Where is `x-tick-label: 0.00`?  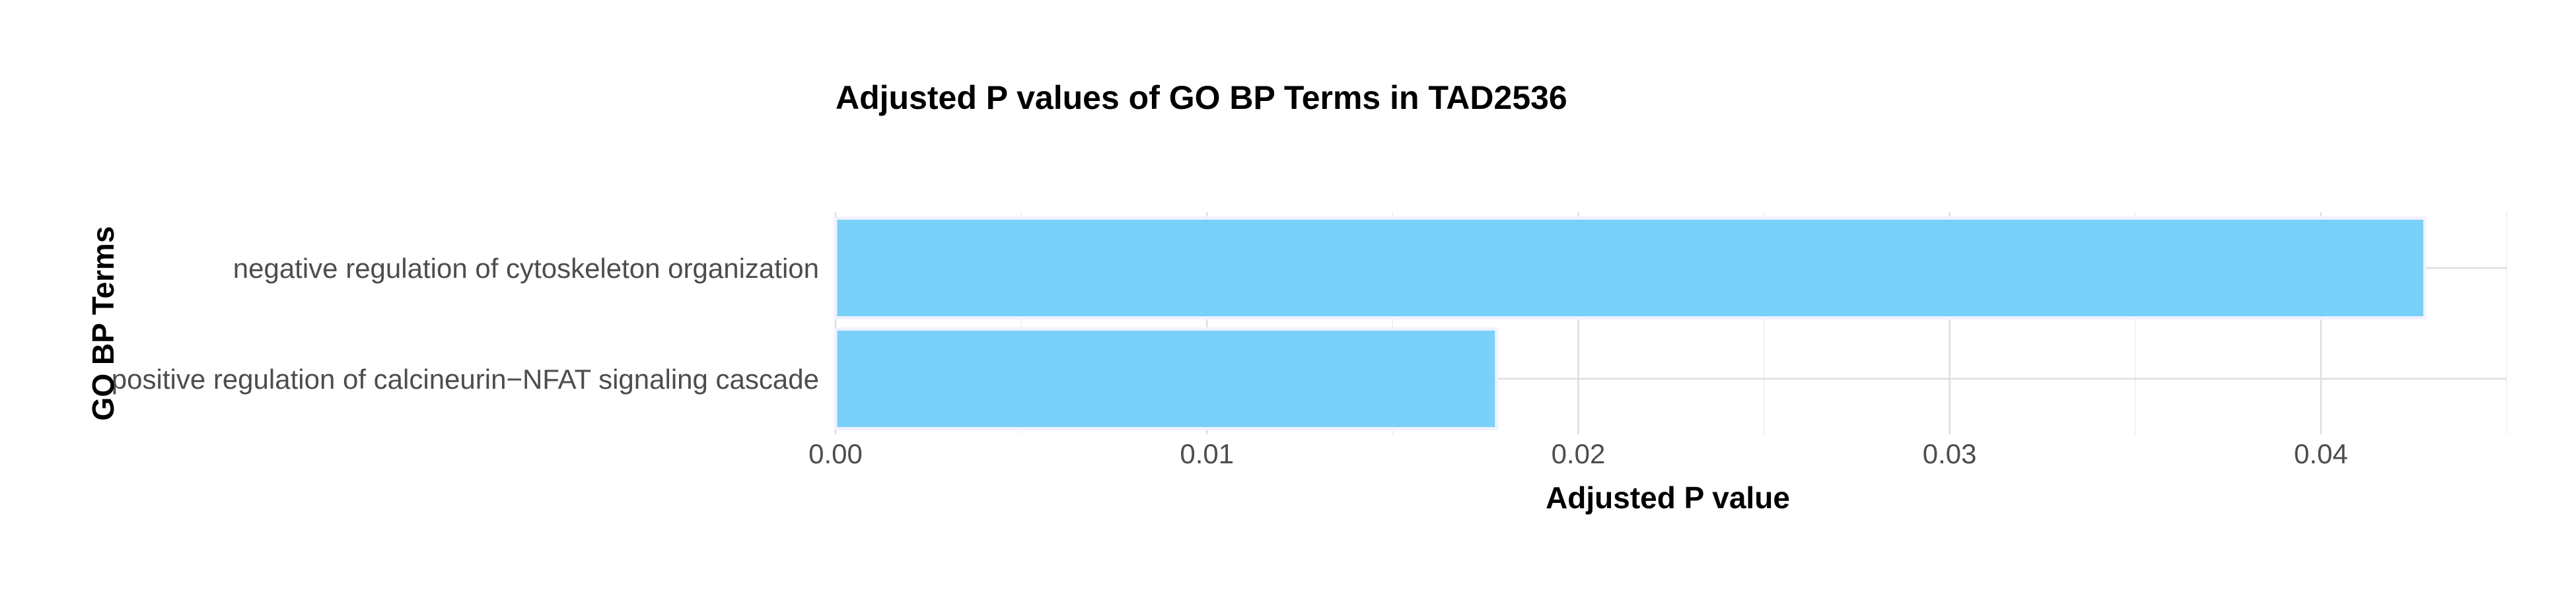
x-tick-label: 0.00 is located at coordinates (835, 453).